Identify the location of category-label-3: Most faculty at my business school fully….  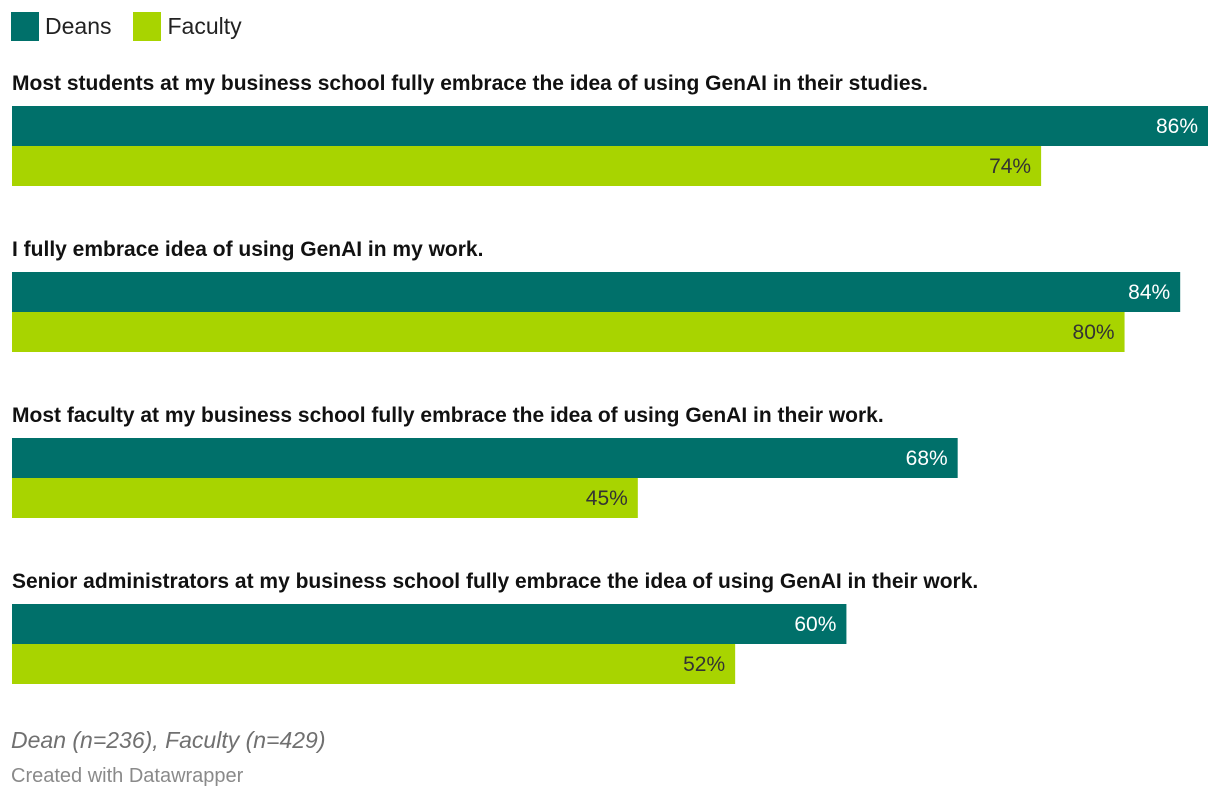
(448, 415).